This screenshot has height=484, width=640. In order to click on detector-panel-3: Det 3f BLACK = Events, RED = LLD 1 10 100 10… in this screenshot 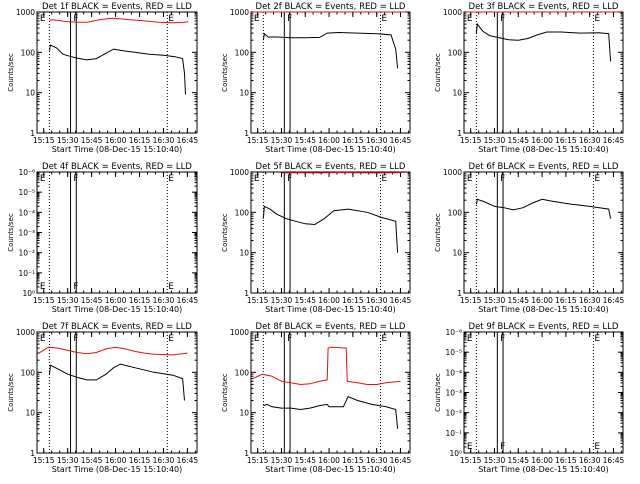, I will do `click(529, 78)`.